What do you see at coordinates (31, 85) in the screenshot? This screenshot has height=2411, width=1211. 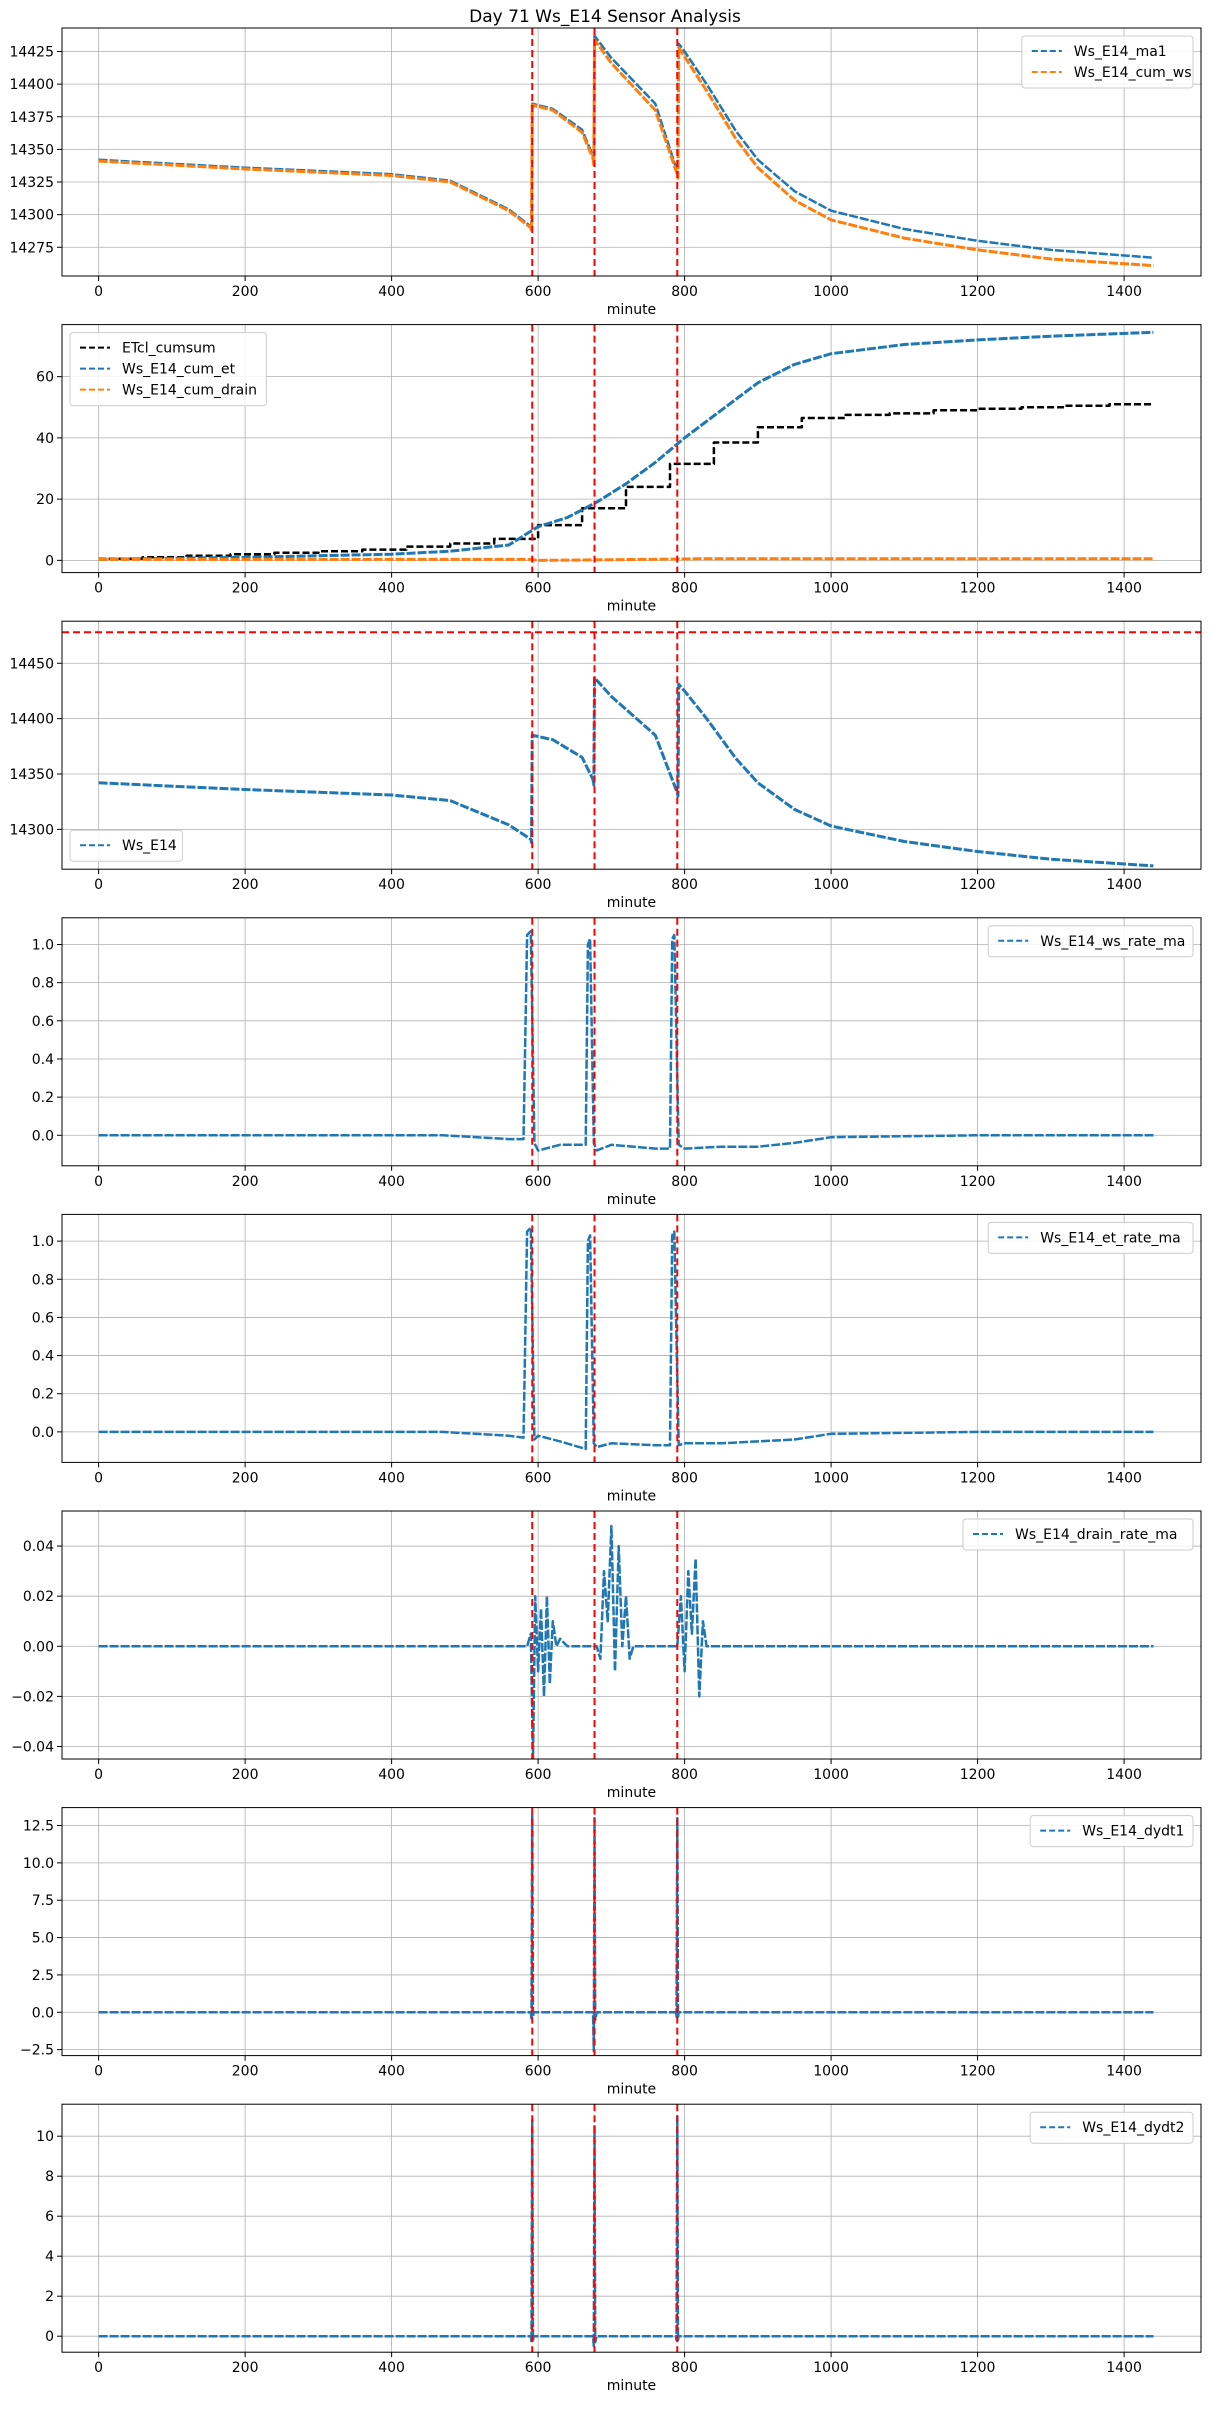 I see `y-tick-label: 14400` at bounding box center [31, 85].